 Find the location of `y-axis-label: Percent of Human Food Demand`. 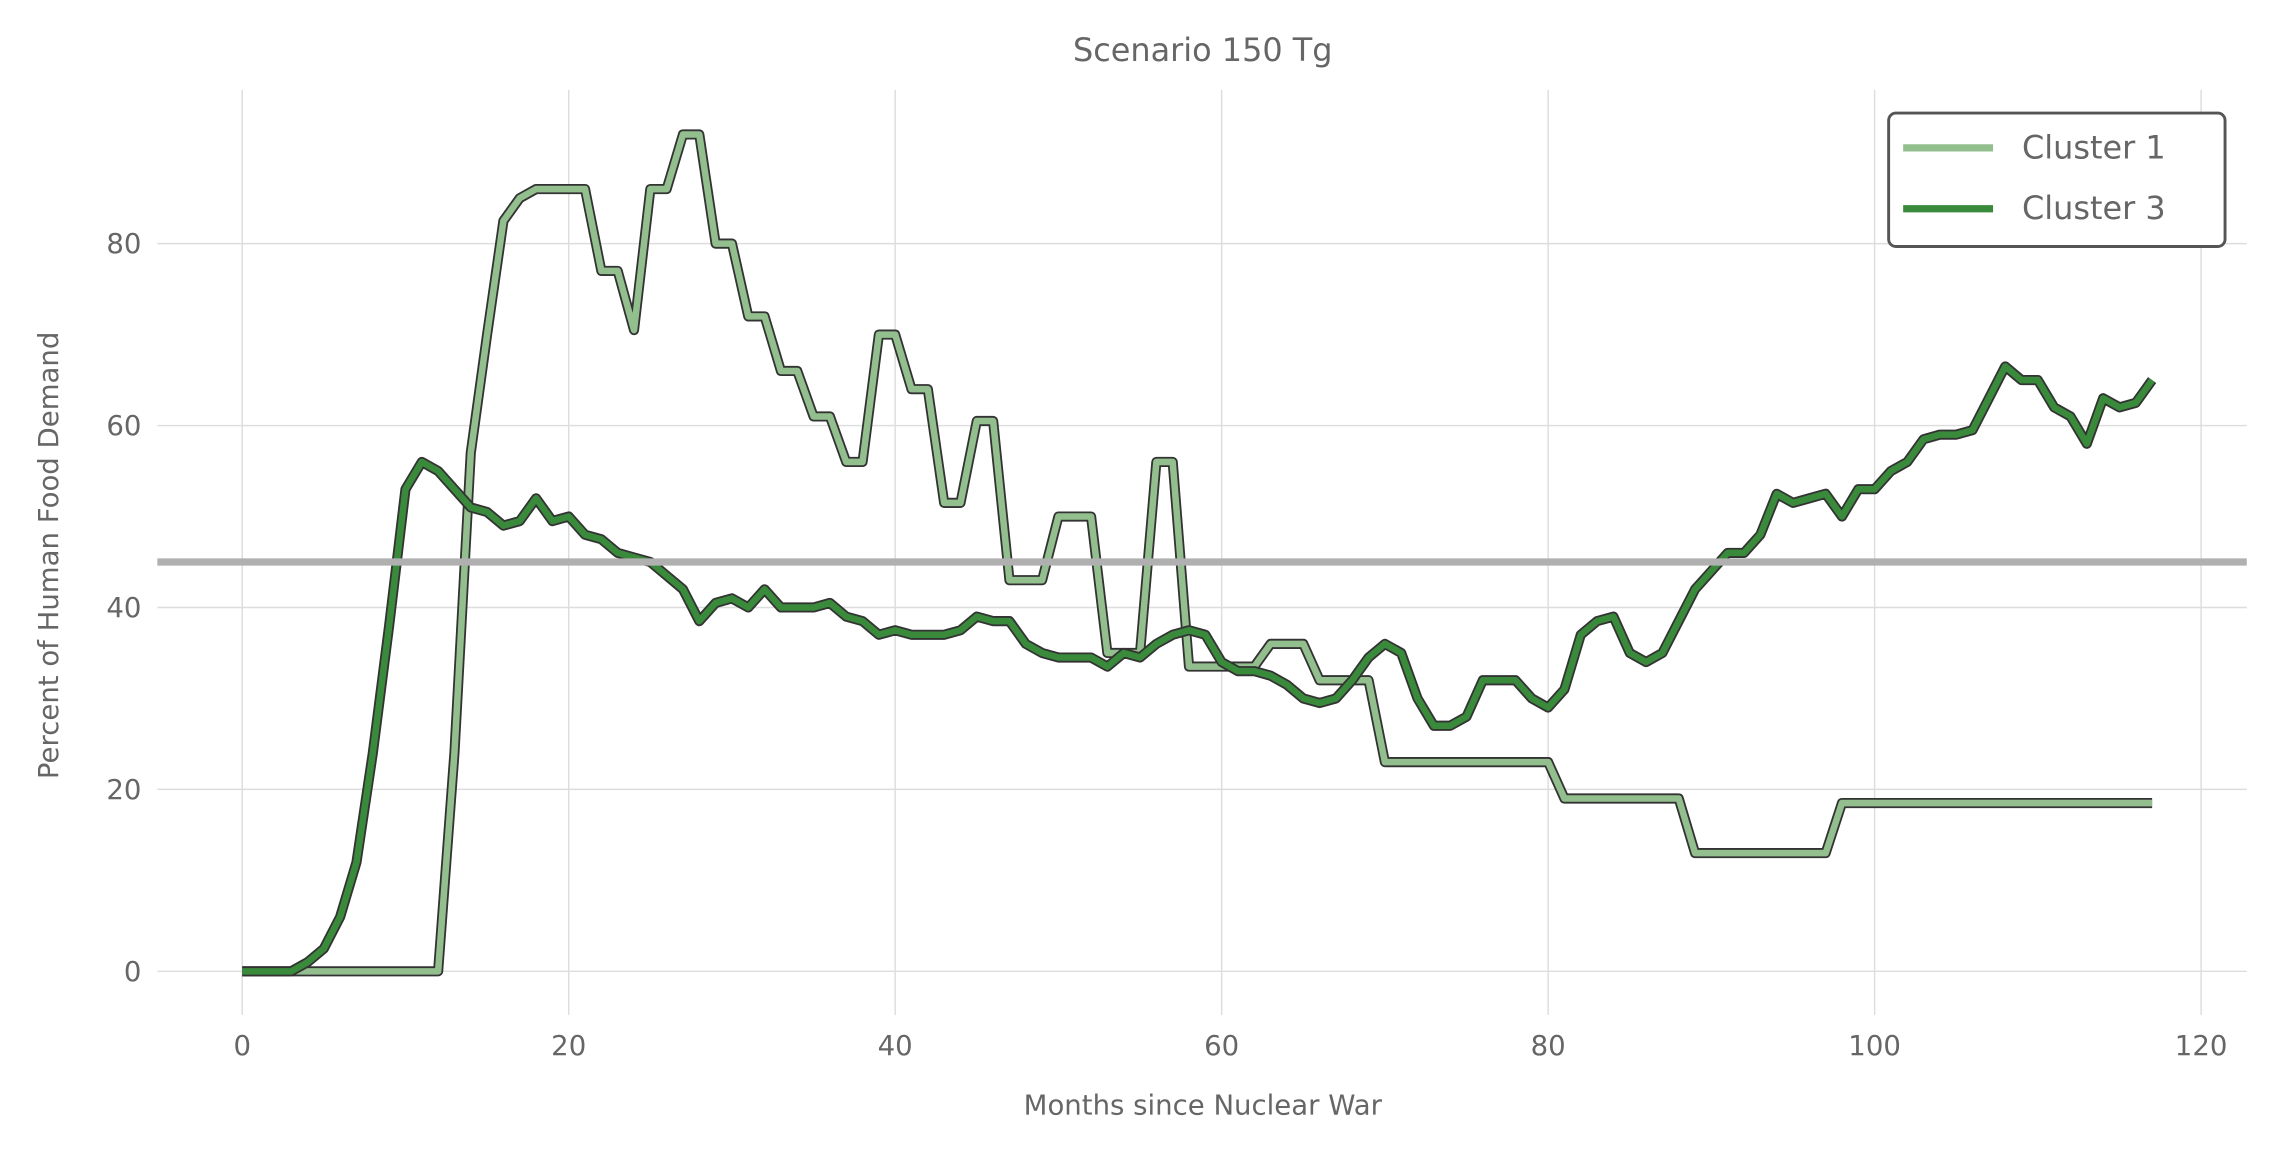

y-axis-label: Percent of Human Food Demand is located at coordinates (49, 555).